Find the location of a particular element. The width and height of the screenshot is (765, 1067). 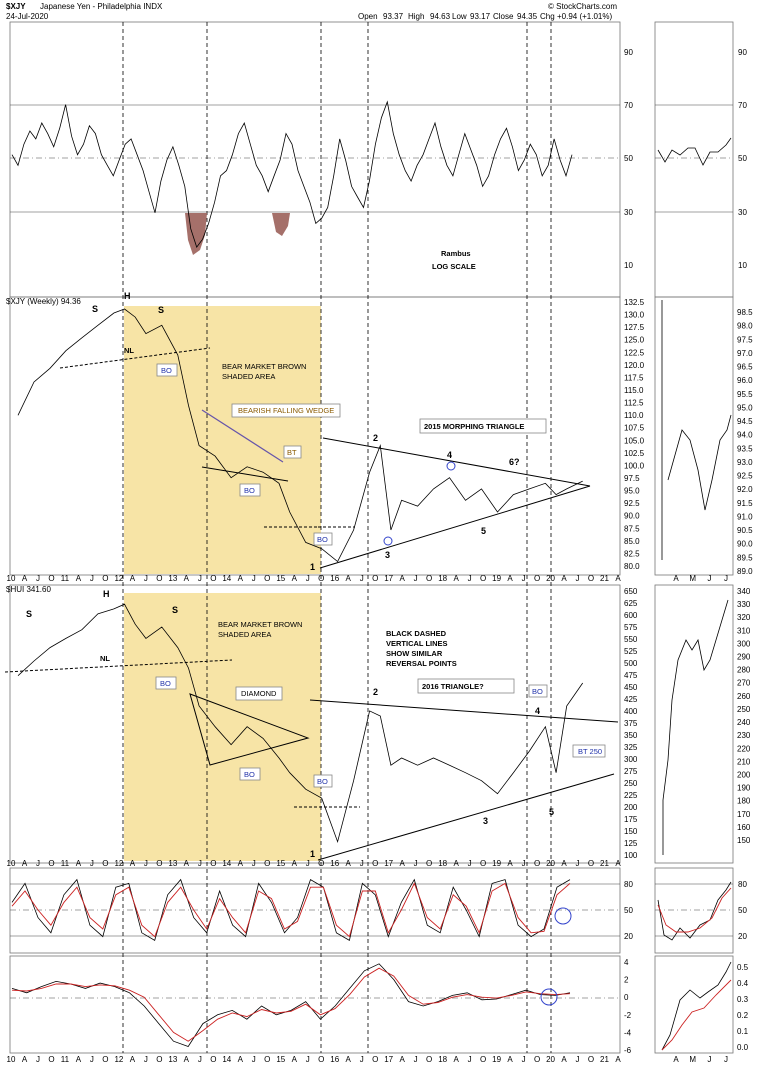

high-value: 94.63 is located at coordinates (440, 16).